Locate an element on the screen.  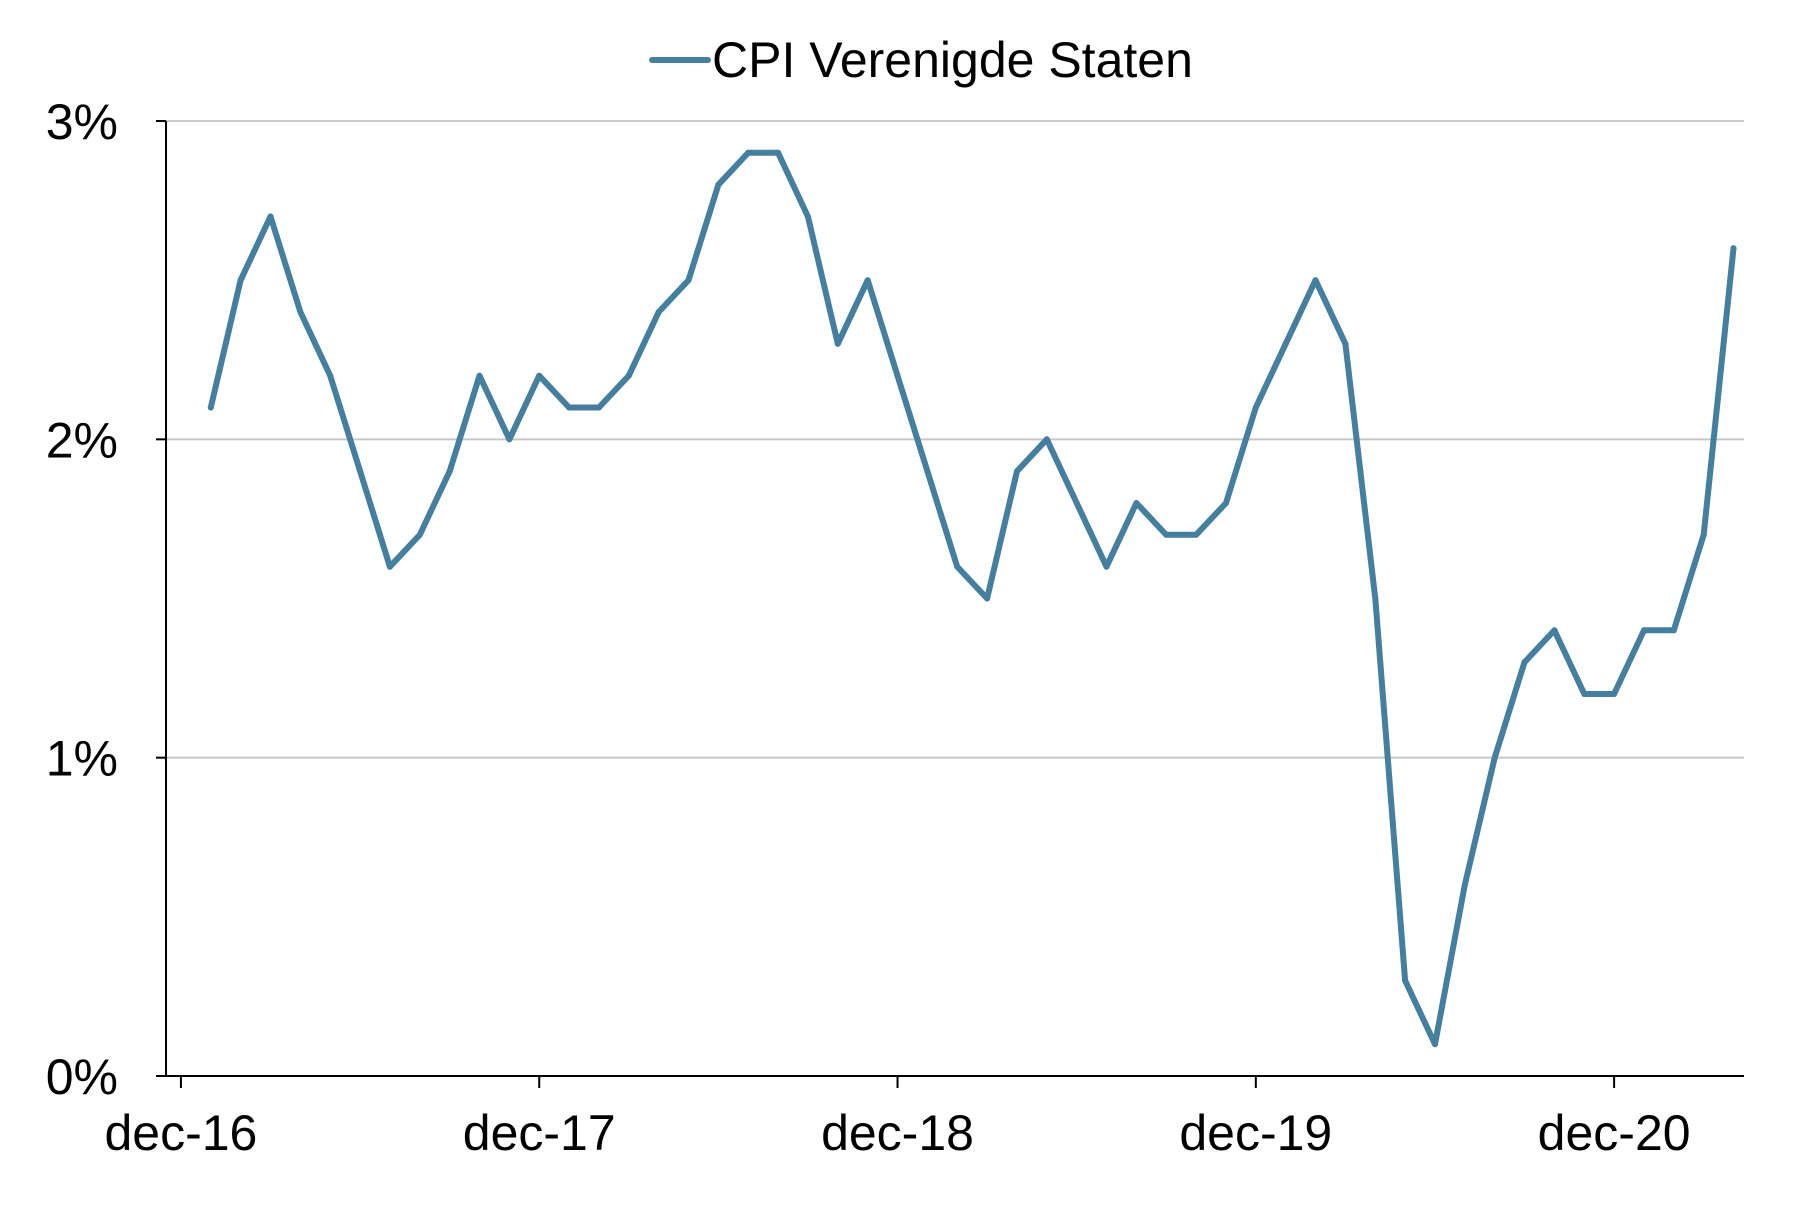
y-tick-label-1: 1% is located at coordinates (82, 759).